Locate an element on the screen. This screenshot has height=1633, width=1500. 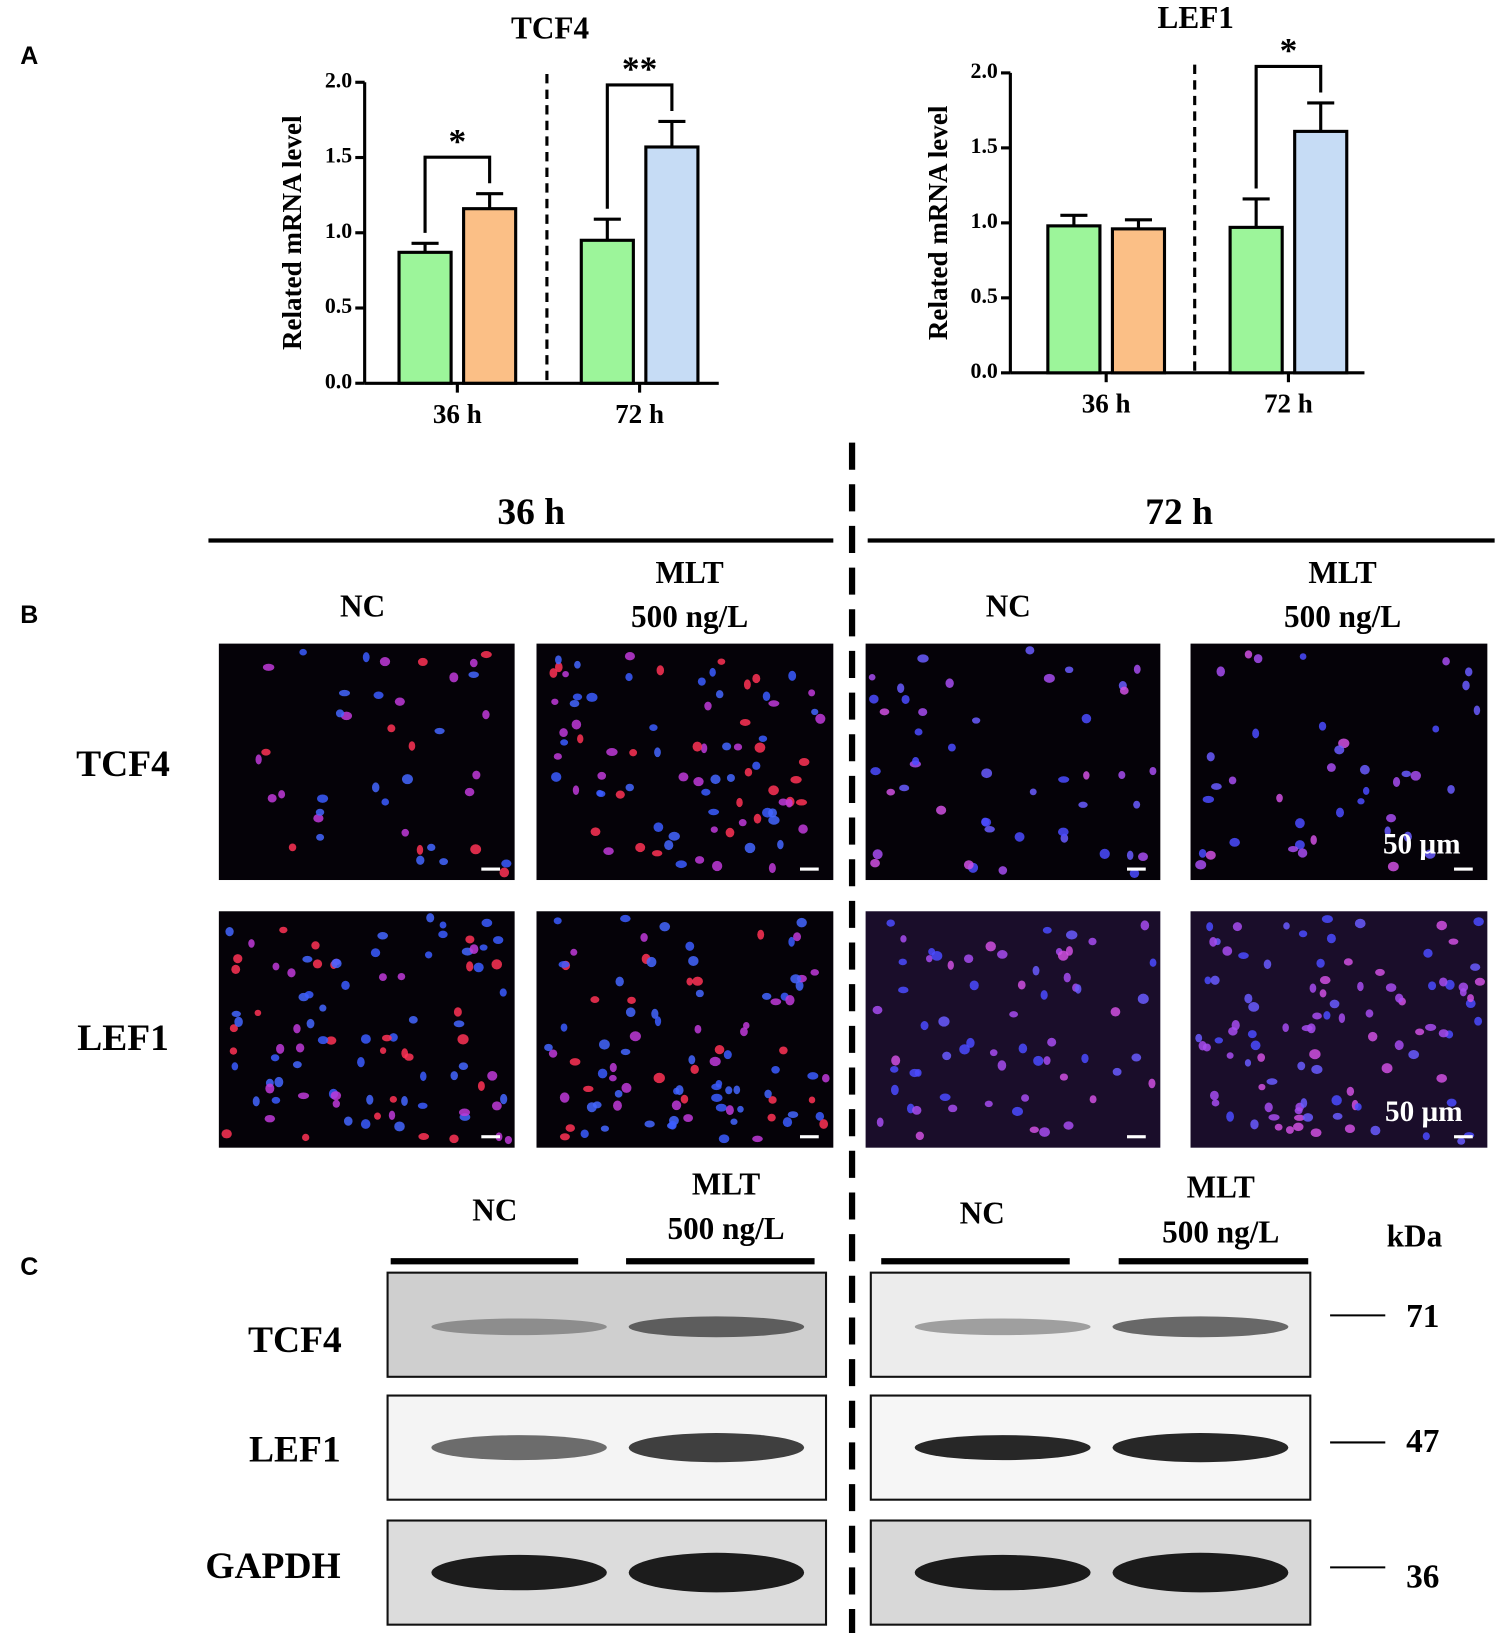
blot is located at coordinates (1090, 1447).